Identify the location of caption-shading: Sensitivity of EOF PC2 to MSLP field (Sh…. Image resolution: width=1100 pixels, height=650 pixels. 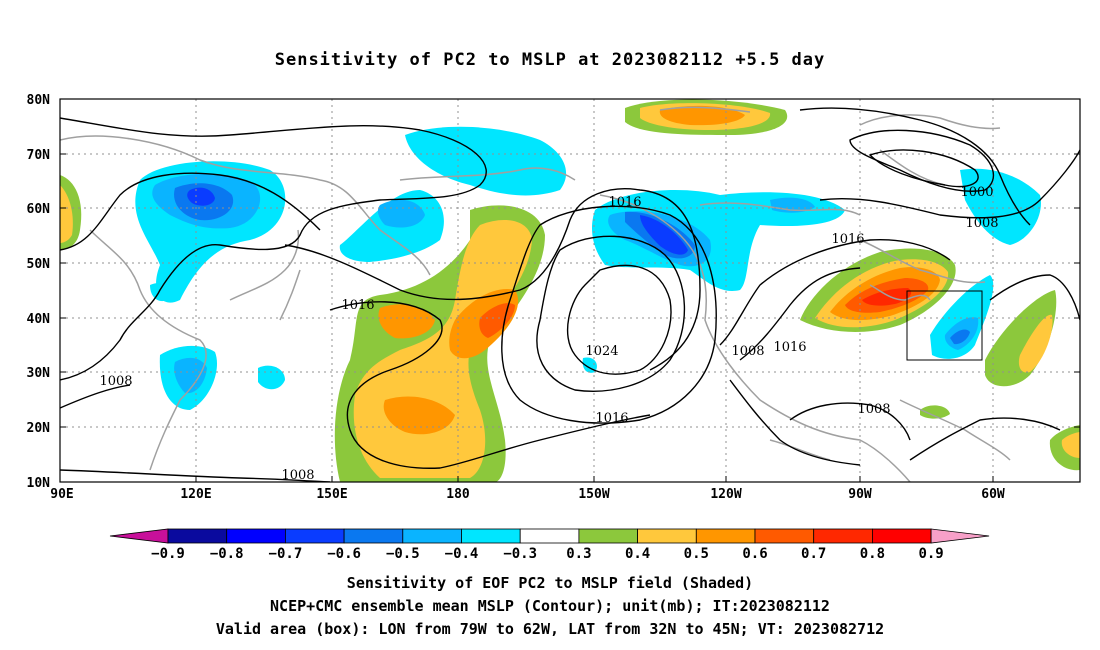
(550, 583).